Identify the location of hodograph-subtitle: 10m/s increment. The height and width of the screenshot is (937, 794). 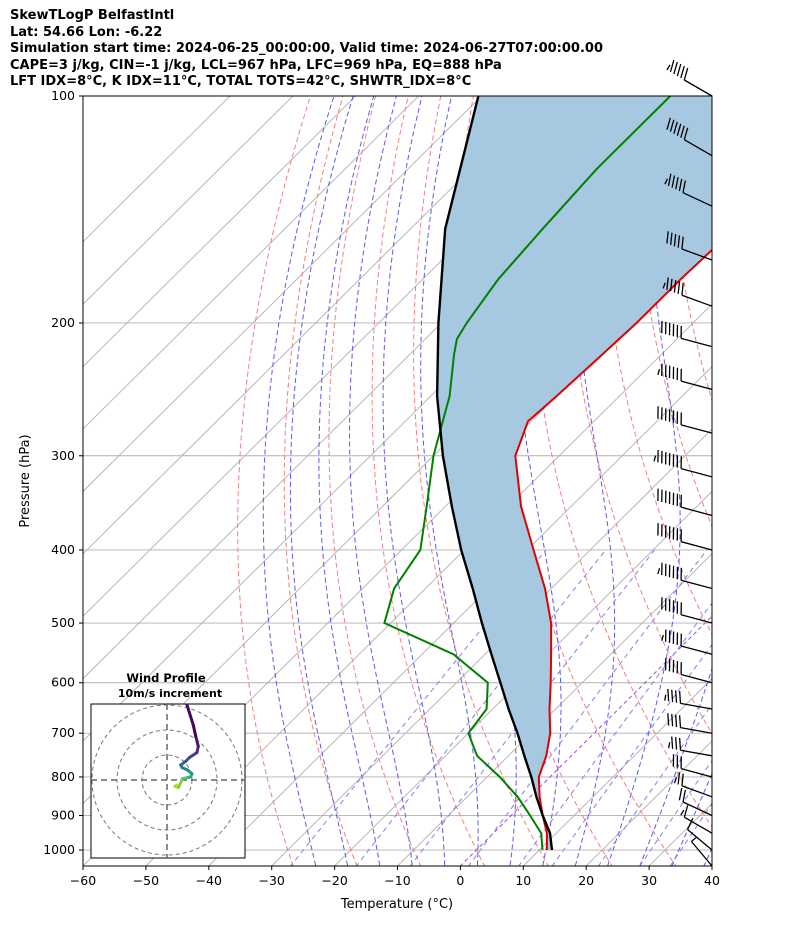
(170, 693).